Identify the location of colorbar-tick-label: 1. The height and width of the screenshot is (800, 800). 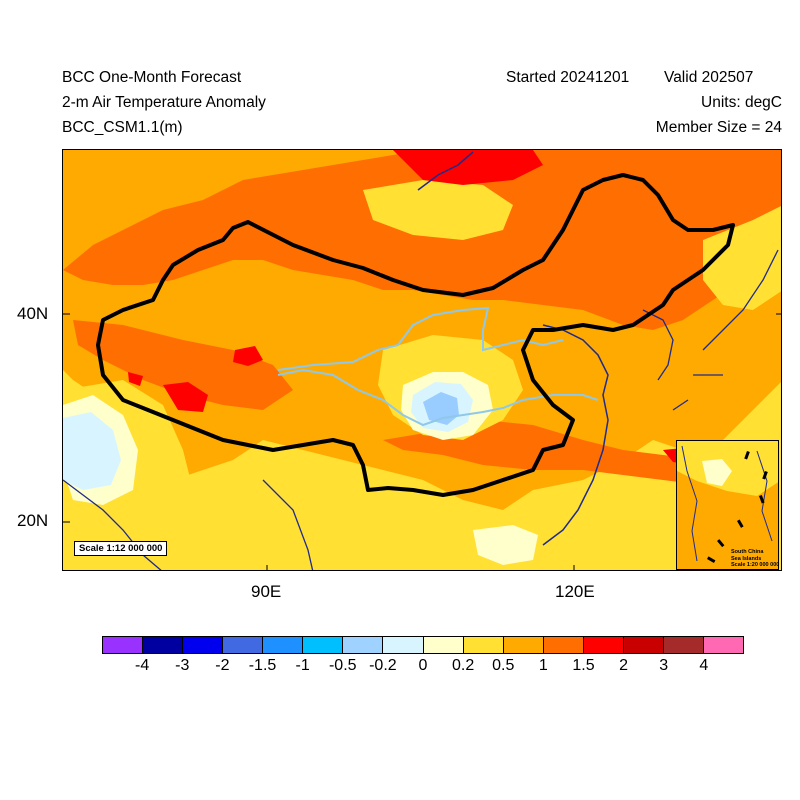
(543, 665).